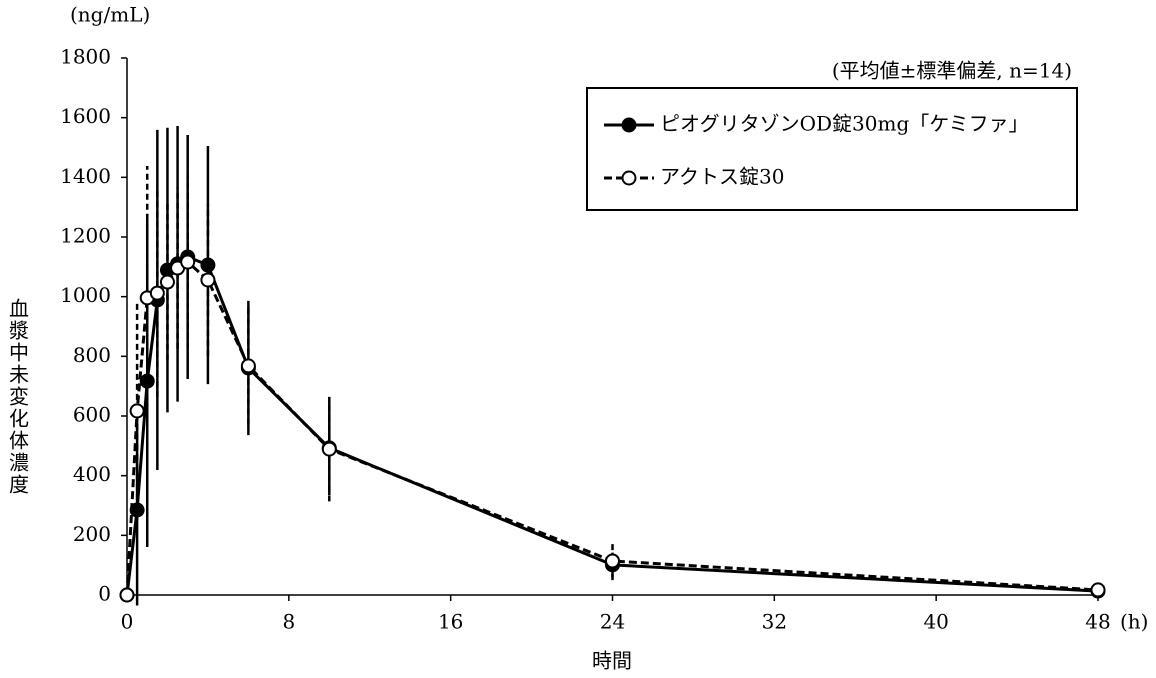 The height and width of the screenshot is (678, 1156). What do you see at coordinates (127, 622) in the screenshot?
I see `x-tick-label: 0` at bounding box center [127, 622].